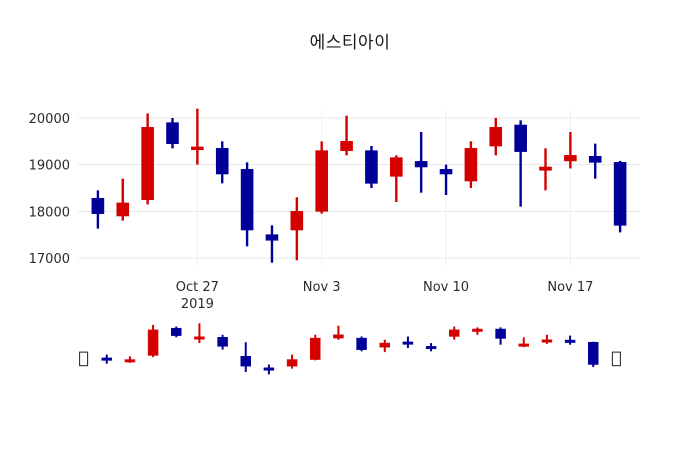 This screenshot has height=450, width=700. What do you see at coordinates (570, 287) in the screenshot?
I see `x-axis-tick-label: Nov 17` at bounding box center [570, 287].